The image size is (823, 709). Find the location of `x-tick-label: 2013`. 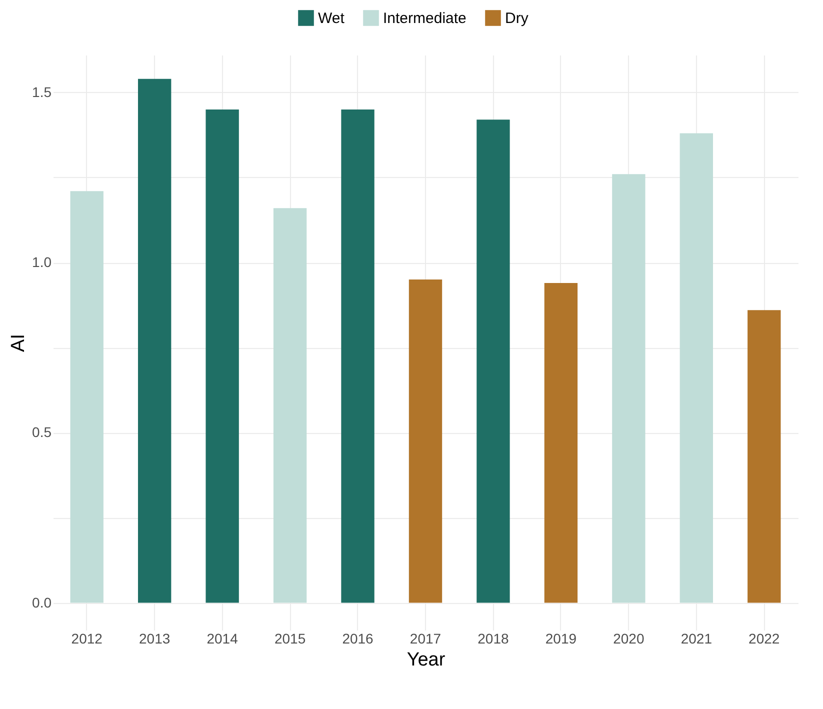

x-tick-label: 2013 is located at coordinates (154, 638).